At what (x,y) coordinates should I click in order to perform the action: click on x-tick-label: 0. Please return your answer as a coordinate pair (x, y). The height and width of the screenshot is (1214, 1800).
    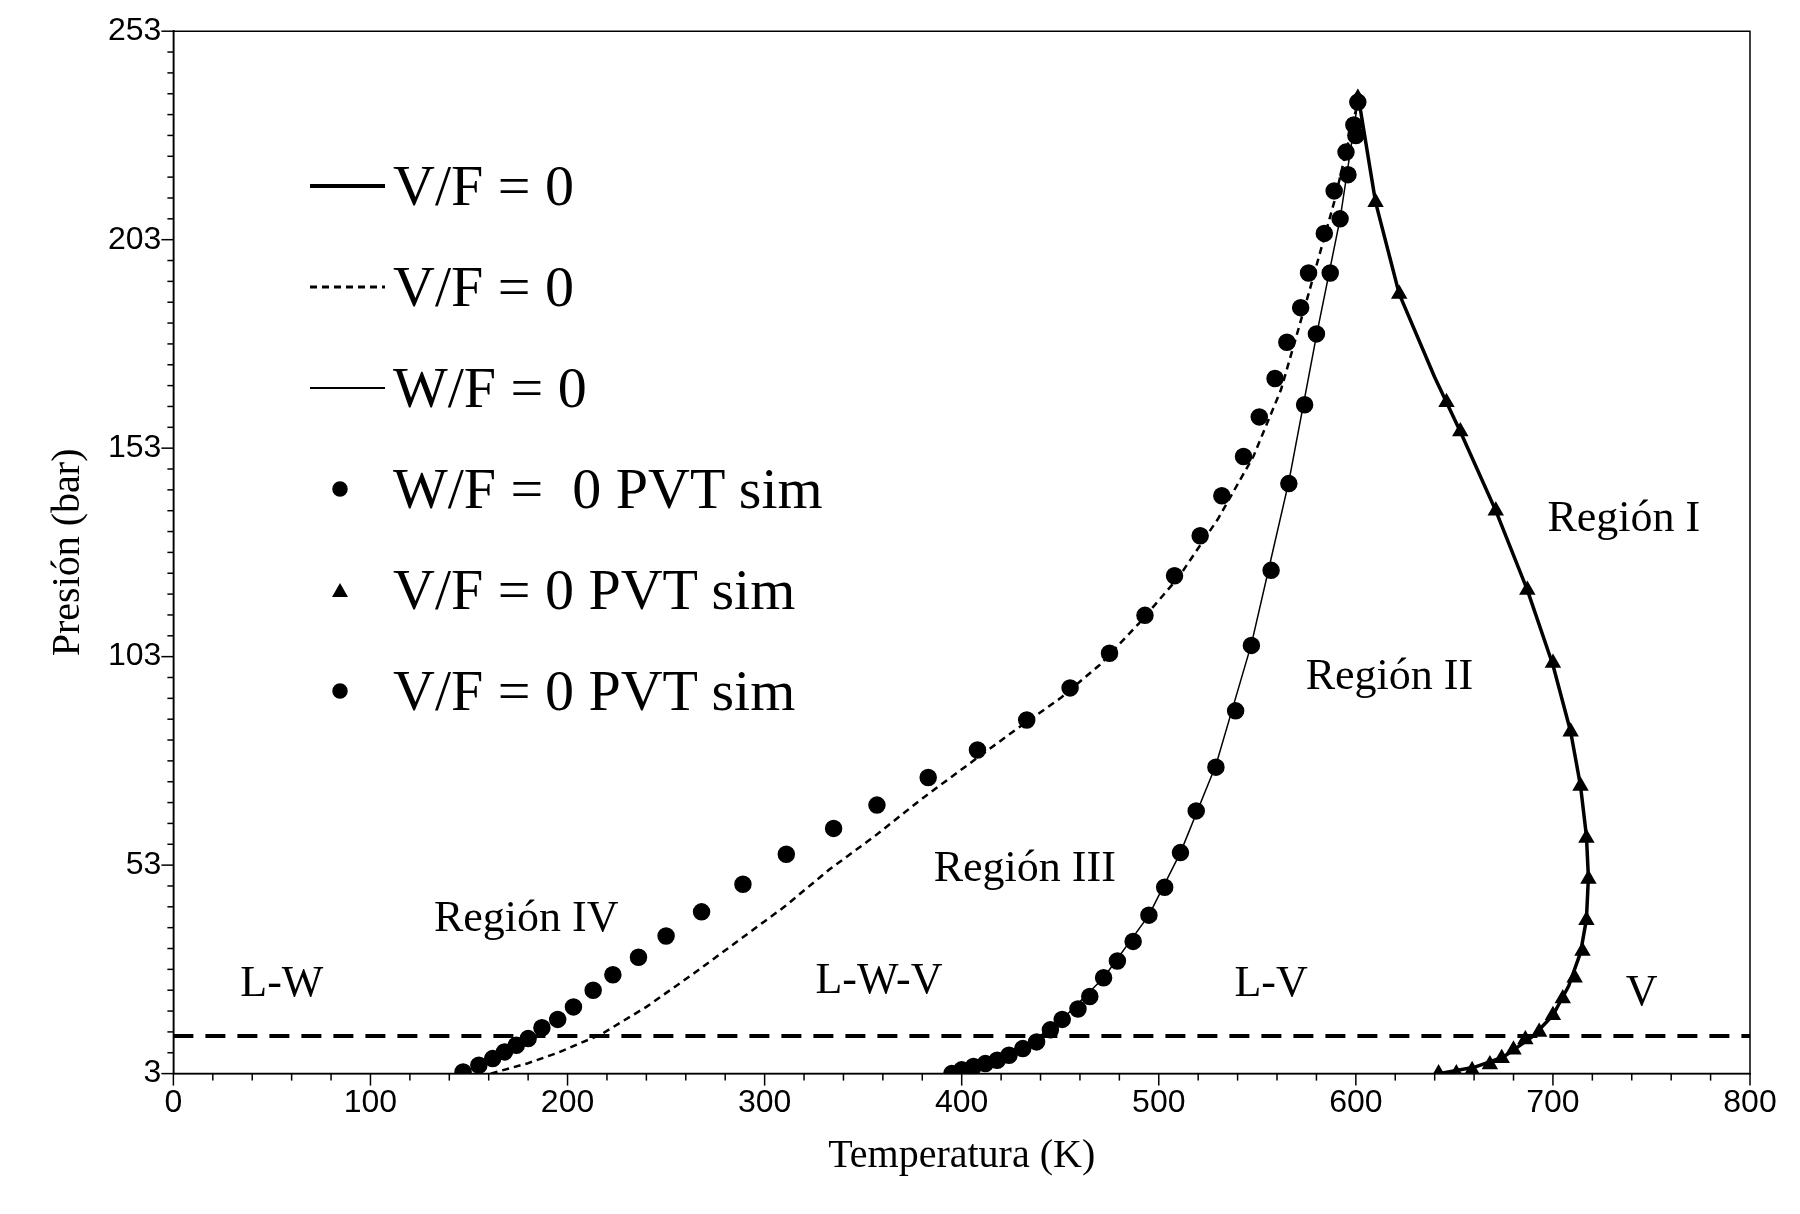
    Looking at the image, I should click on (173, 1100).